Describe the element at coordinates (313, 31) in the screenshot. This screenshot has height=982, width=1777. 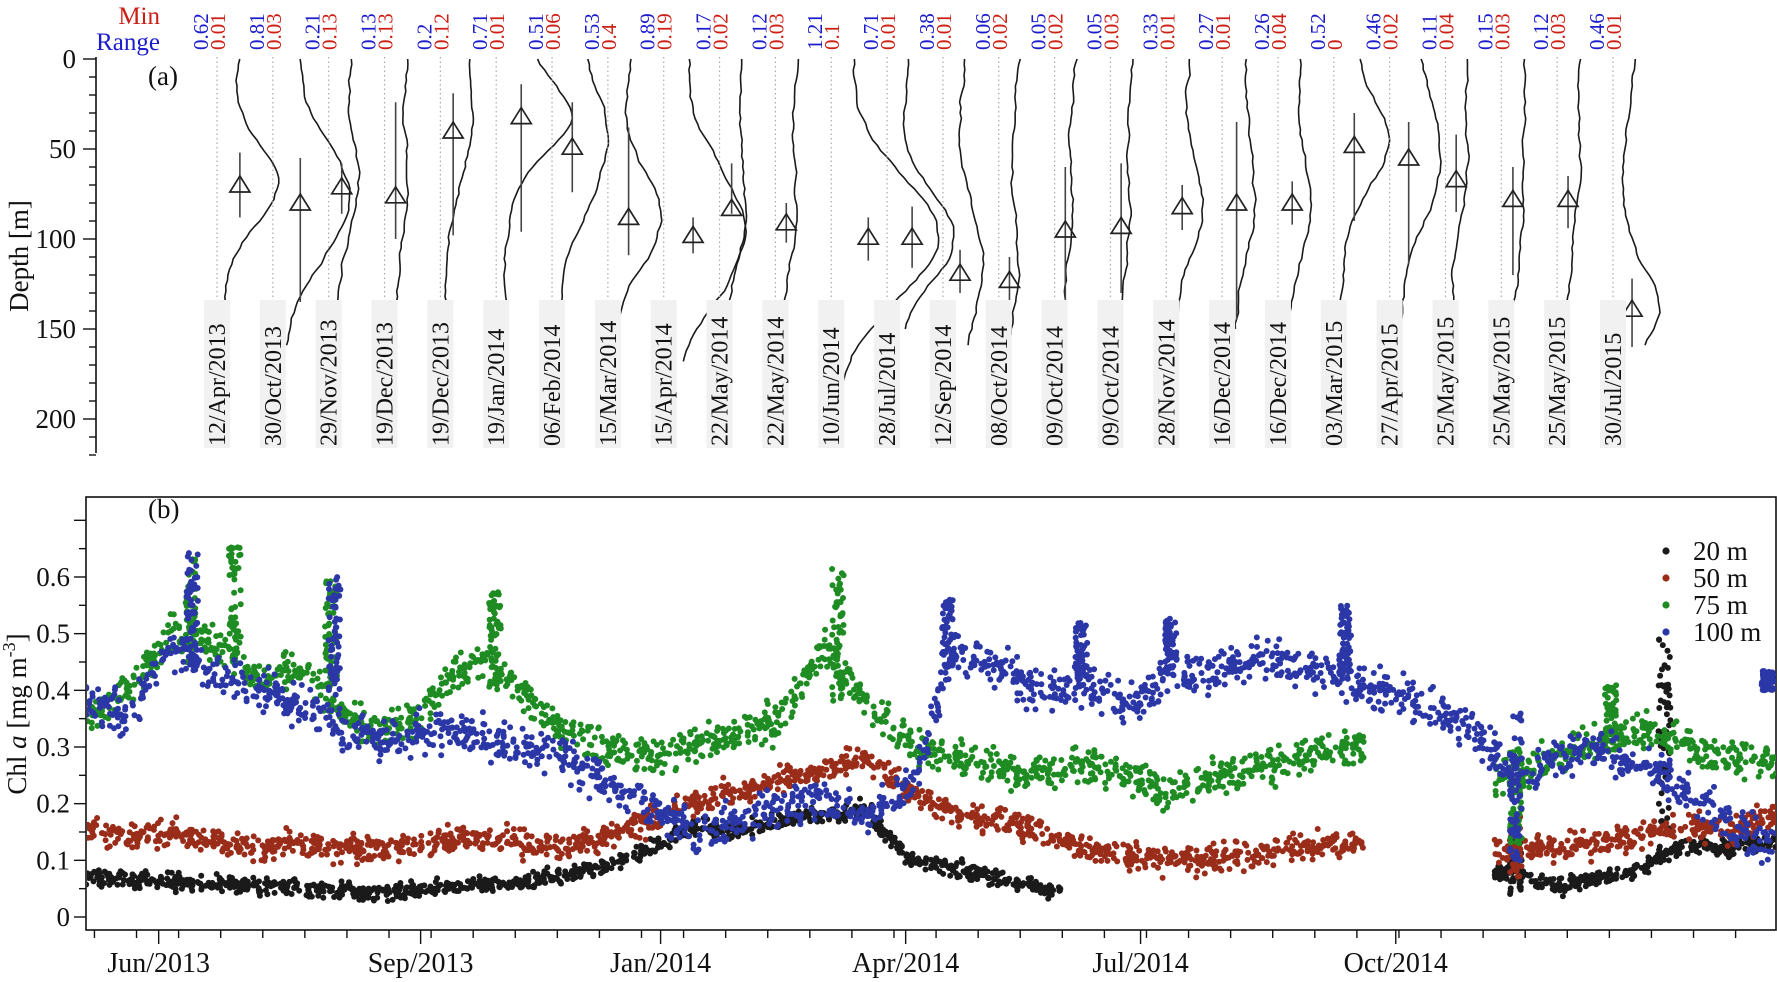
I see `svg-text: 0.21` at that location.